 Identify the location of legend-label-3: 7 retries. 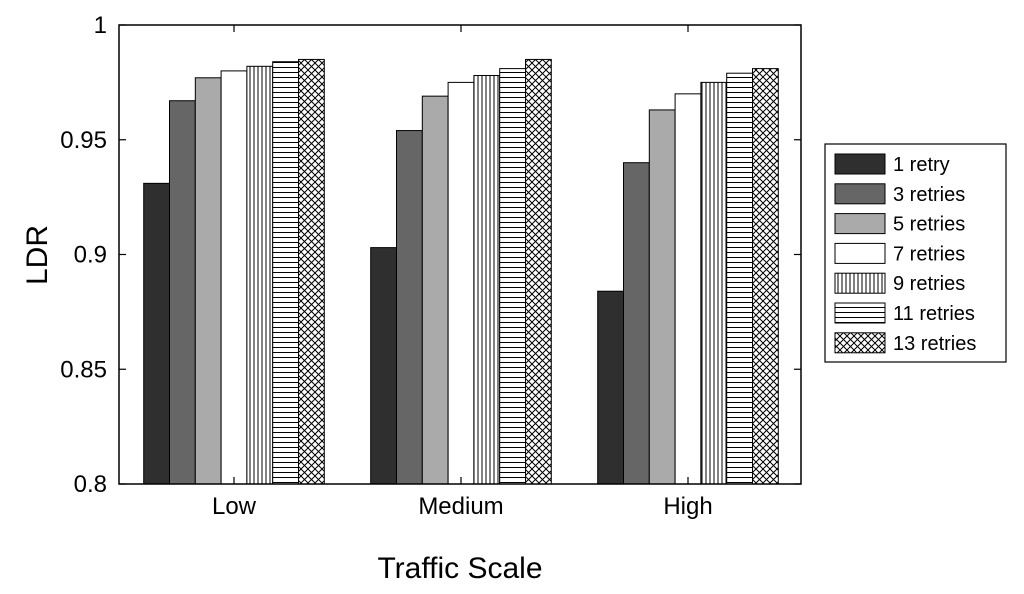
(929, 254).